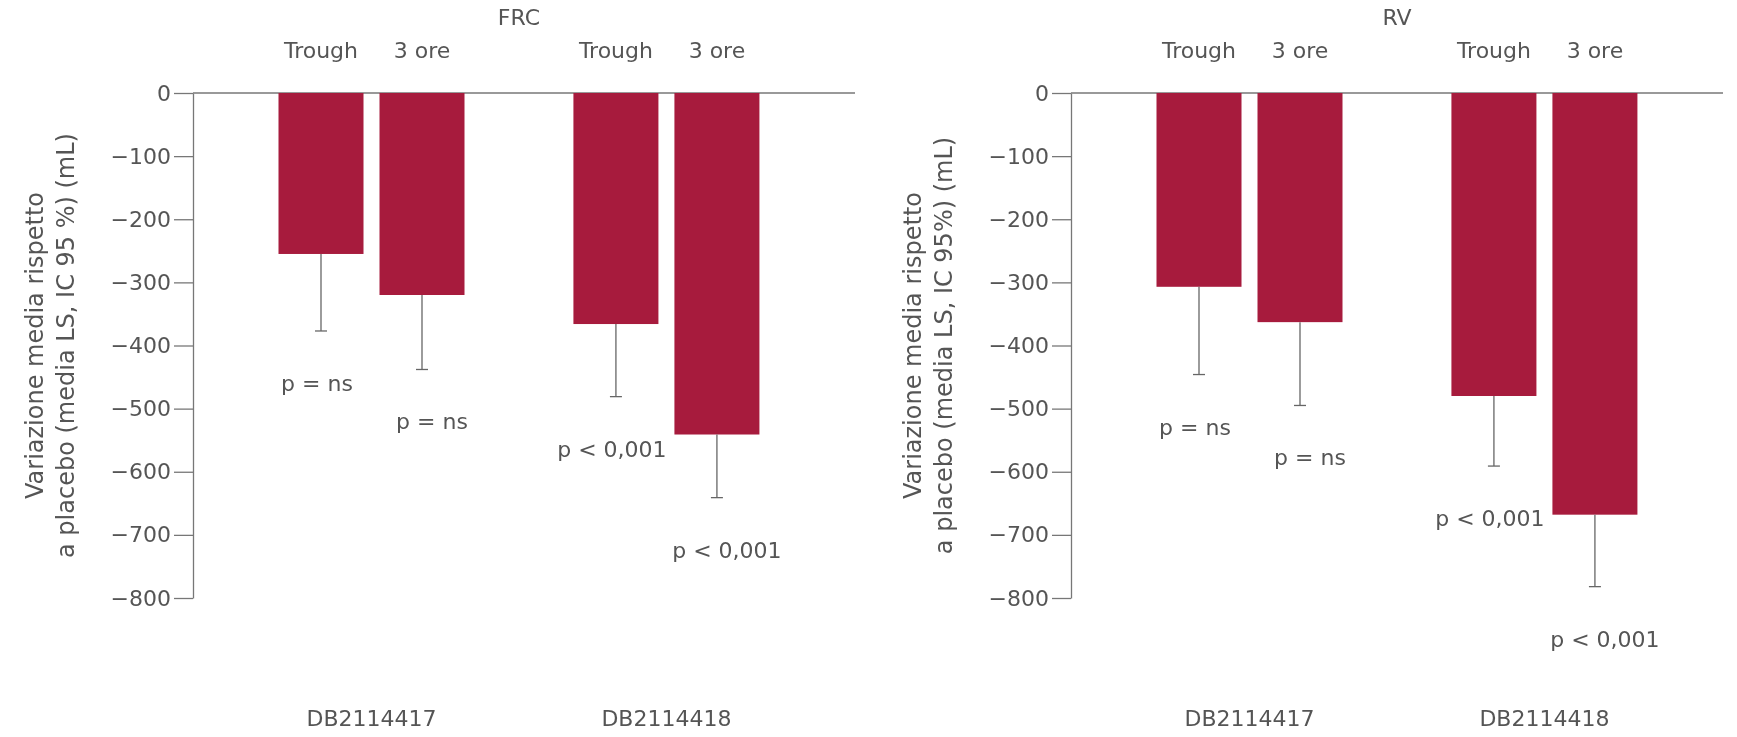 The image size is (1737, 737). What do you see at coordinates (1605, 639) in the screenshot?
I see `text: p < 0,001` at bounding box center [1605, 639].